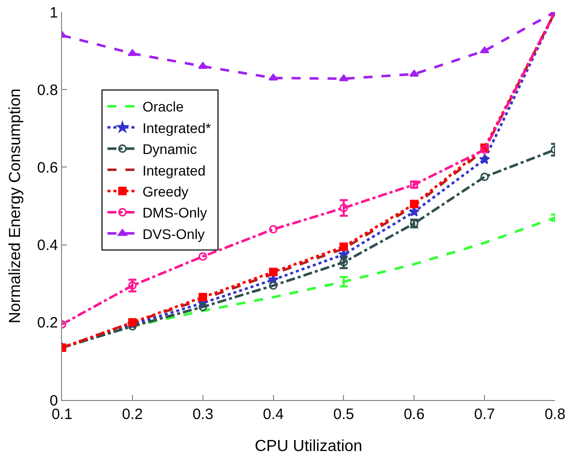  What do you see at coordinates (15, 206) in the screenshot?
I see `y-axis-title: Normalized Energy Consumption` at bounding box center [15, 206].